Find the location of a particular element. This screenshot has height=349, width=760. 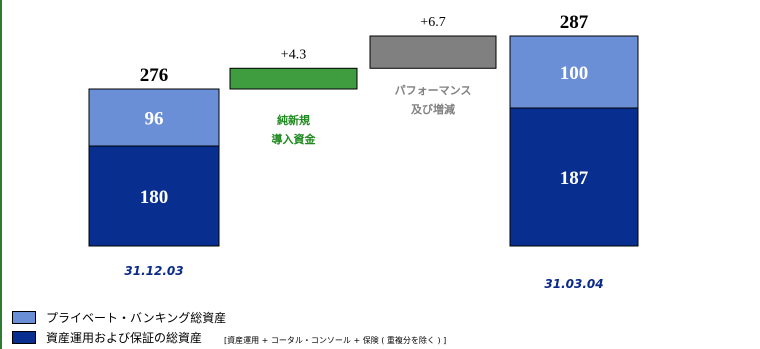

bar-net_new_money is located at coordinates (293, 78).